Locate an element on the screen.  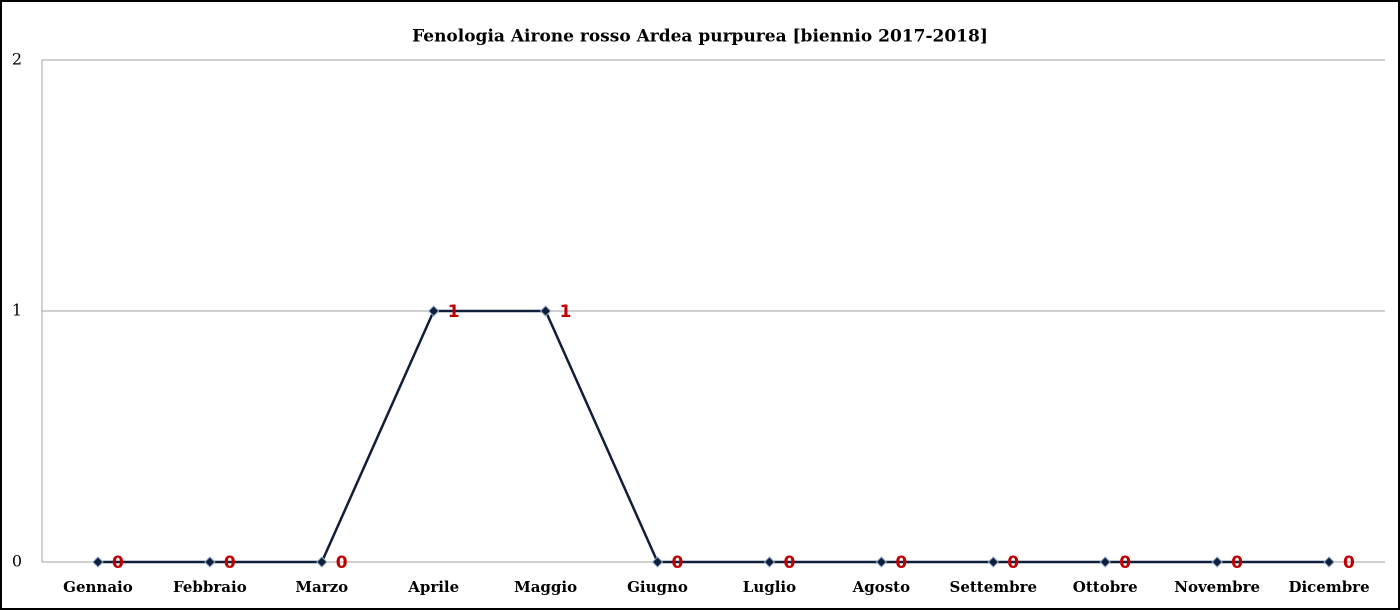
x-tick-label: Luglio is located at coordinates (769, 587).